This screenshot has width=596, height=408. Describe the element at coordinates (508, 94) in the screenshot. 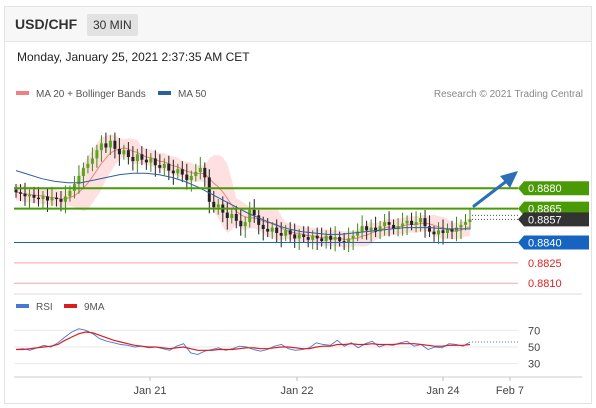

I see `research-credit: Research © 2021 Trading Central` at that location.